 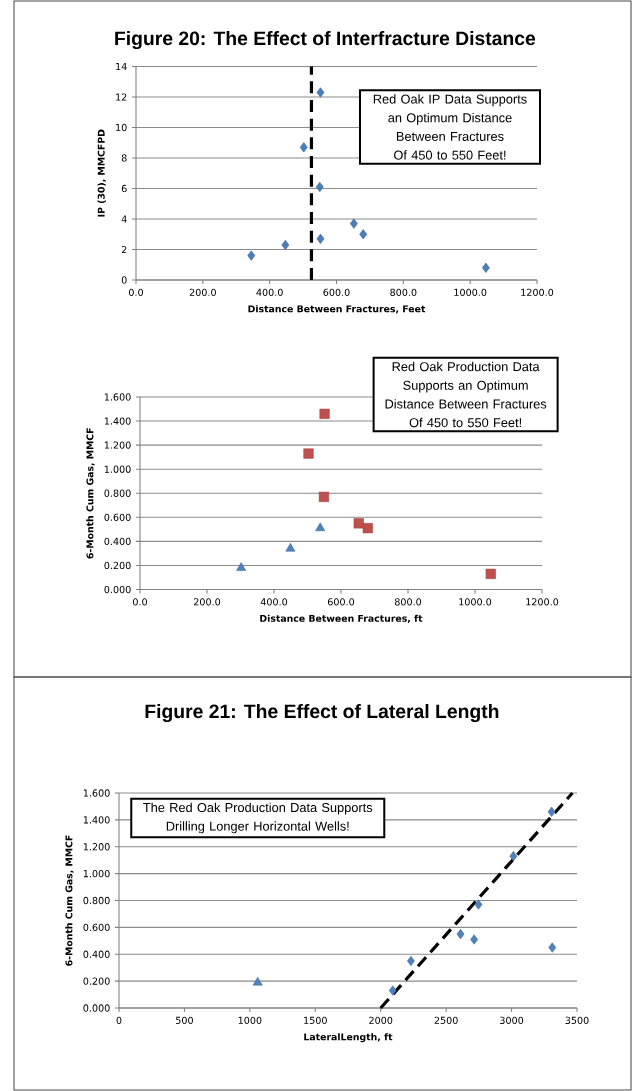 I want to click on annotation: The Red Oak Production Data Supports Drilling Longer Horizontal Wells!, so click(x=258, y=818).